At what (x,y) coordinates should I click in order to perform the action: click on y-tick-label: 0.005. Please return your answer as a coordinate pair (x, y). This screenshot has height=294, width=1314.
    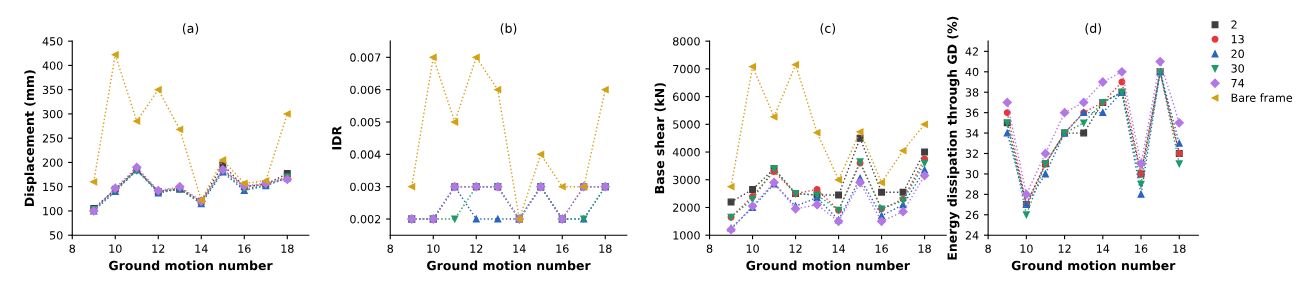
    Looking at the image, I should click on (365, 122).